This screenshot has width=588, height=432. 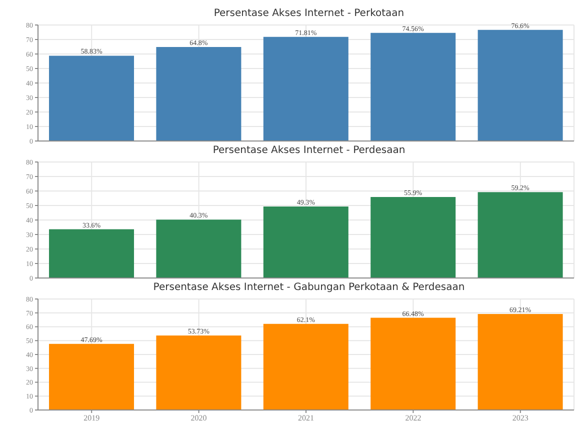 I want to click on x-tick-label: 2021, so click(x=306, y=418).